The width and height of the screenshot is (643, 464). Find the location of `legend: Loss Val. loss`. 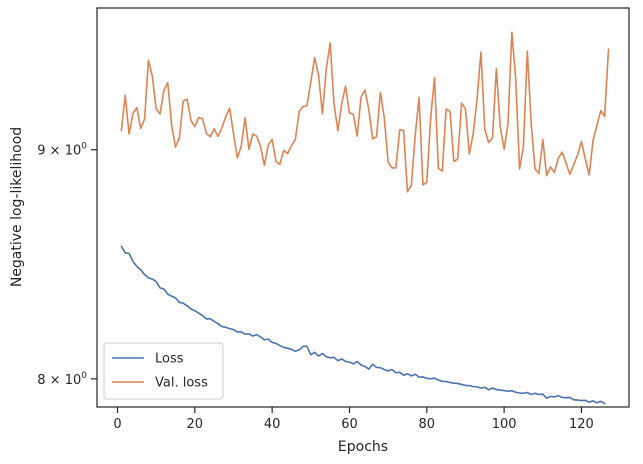

legend: Loss Val. loss is located at coordinates (163, 371).